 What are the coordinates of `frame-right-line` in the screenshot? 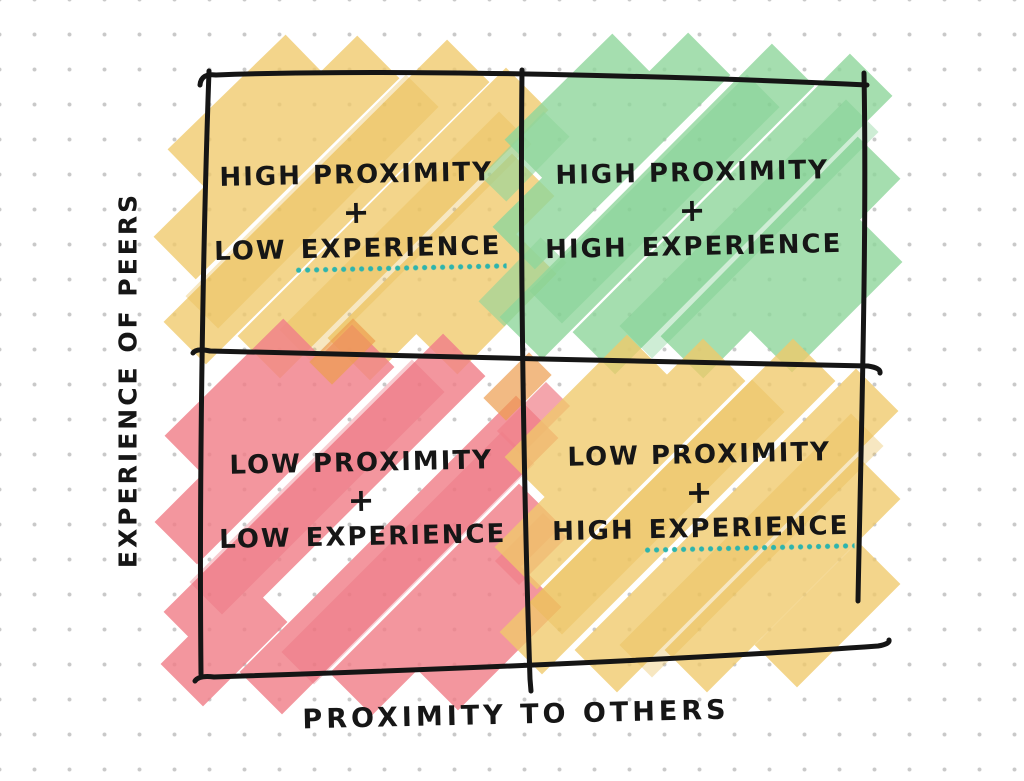 It's located at (861, 337).